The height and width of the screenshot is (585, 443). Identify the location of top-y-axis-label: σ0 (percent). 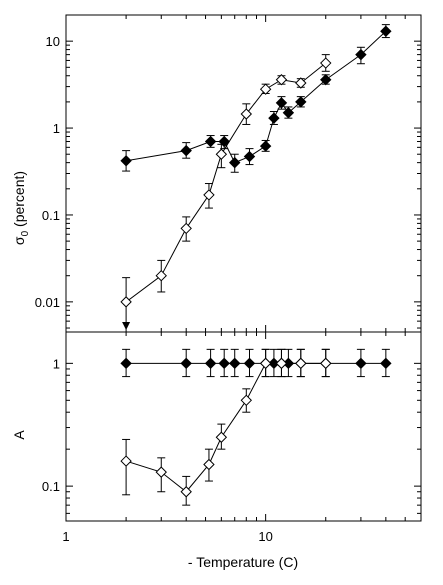
(21, 208).